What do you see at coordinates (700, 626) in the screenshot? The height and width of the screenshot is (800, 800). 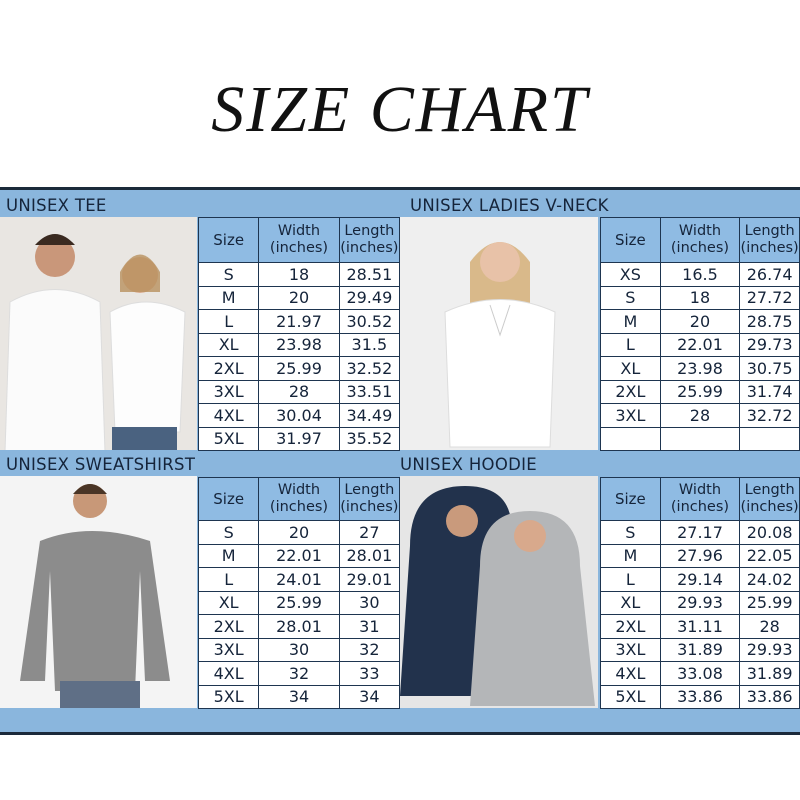 I see `width-cell: 31.11` at bounding box center [700, 626].